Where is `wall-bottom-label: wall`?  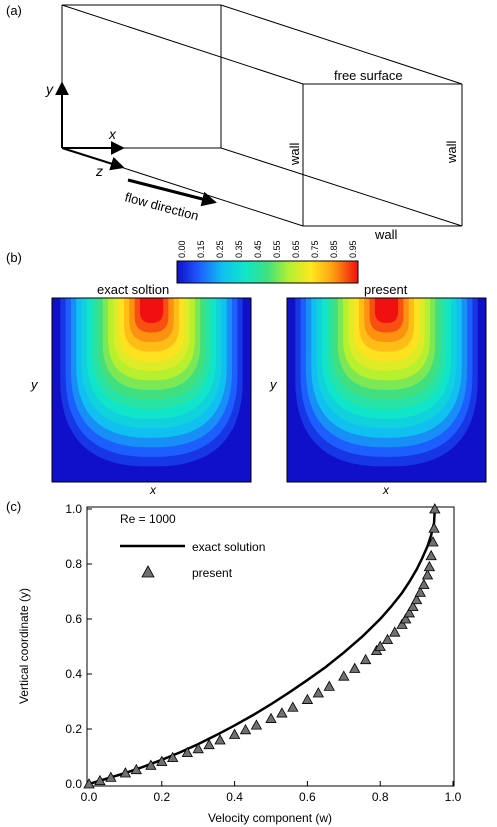 wall-bottom-label: wall is located at coordinates (386, 234).